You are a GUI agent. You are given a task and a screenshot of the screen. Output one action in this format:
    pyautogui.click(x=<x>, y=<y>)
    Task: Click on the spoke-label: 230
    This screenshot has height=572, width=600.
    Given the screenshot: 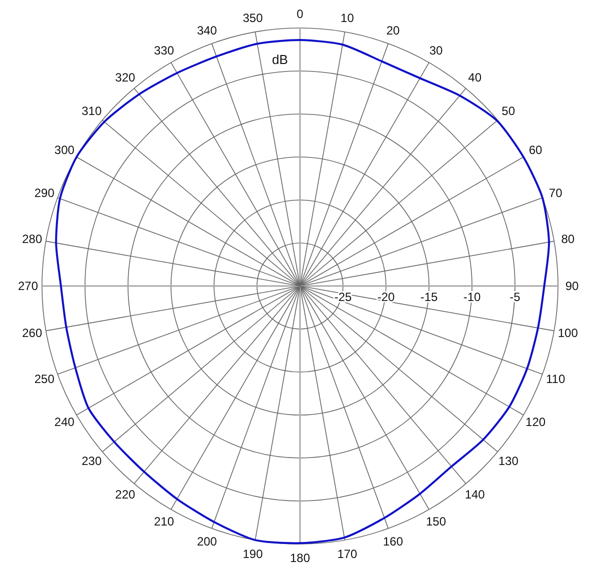 What is the action you would take?
    pyautogui.click(x=92, y=461)
    